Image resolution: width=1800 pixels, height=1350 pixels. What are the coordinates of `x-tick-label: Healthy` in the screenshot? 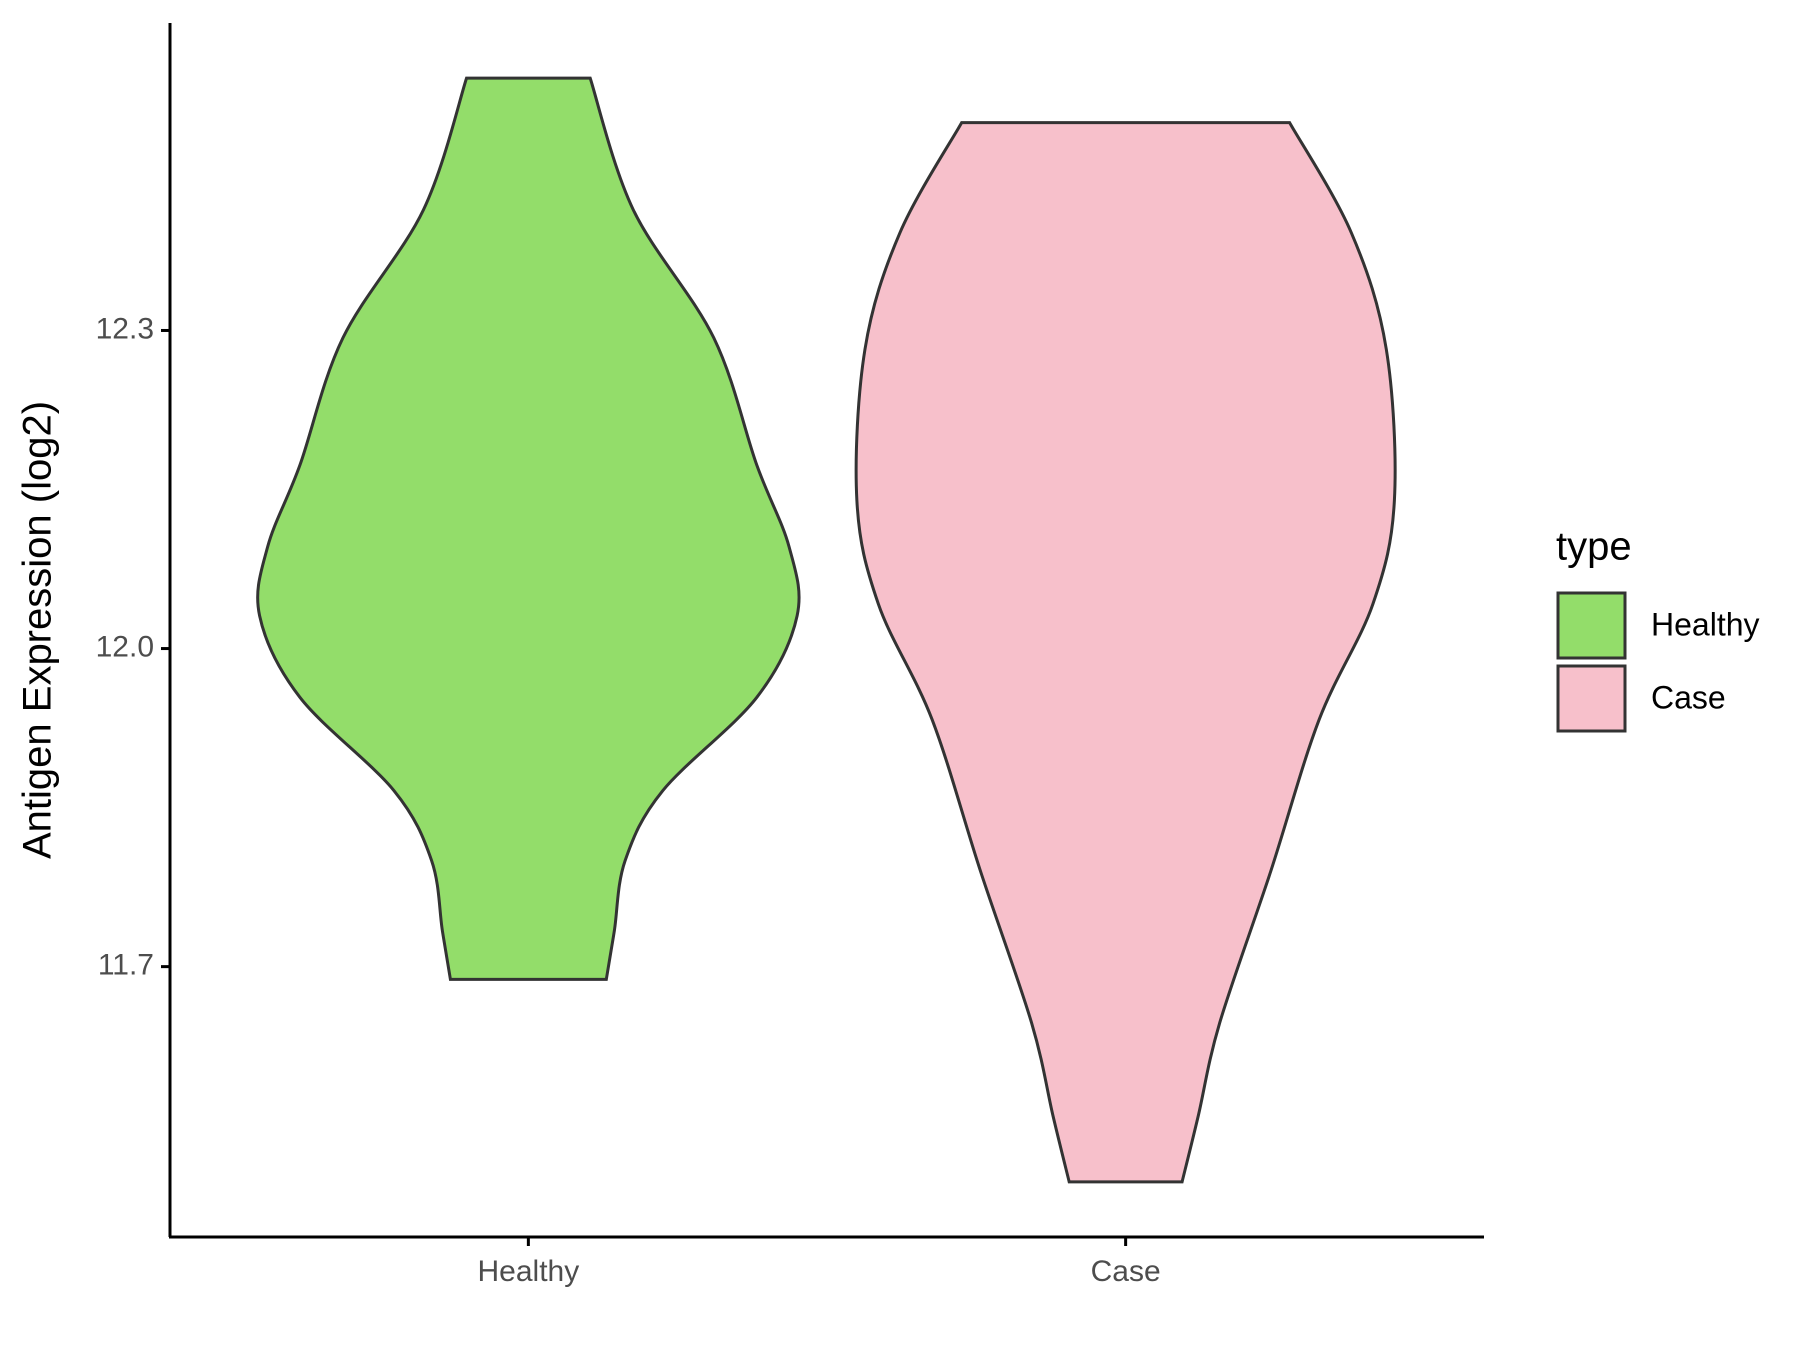 It's located at (529, 1271).